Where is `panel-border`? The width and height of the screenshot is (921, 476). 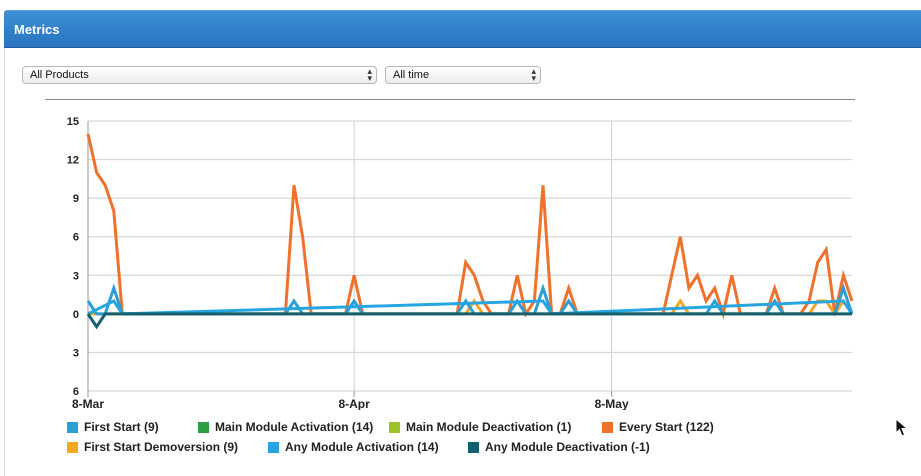 panel-border is located at coordinates (4, 262).